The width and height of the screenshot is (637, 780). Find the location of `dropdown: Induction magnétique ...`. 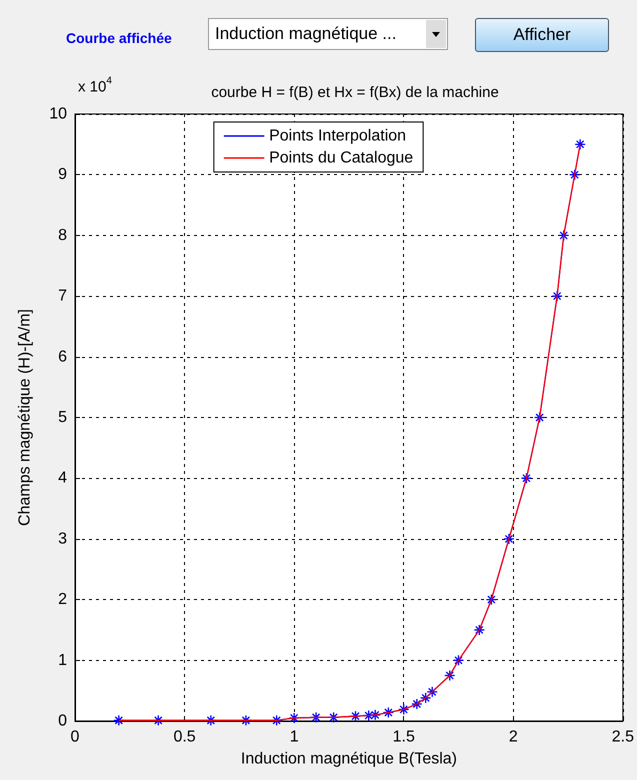

dropdown: Induction magnétique ... is located at coordinates (328, 34).